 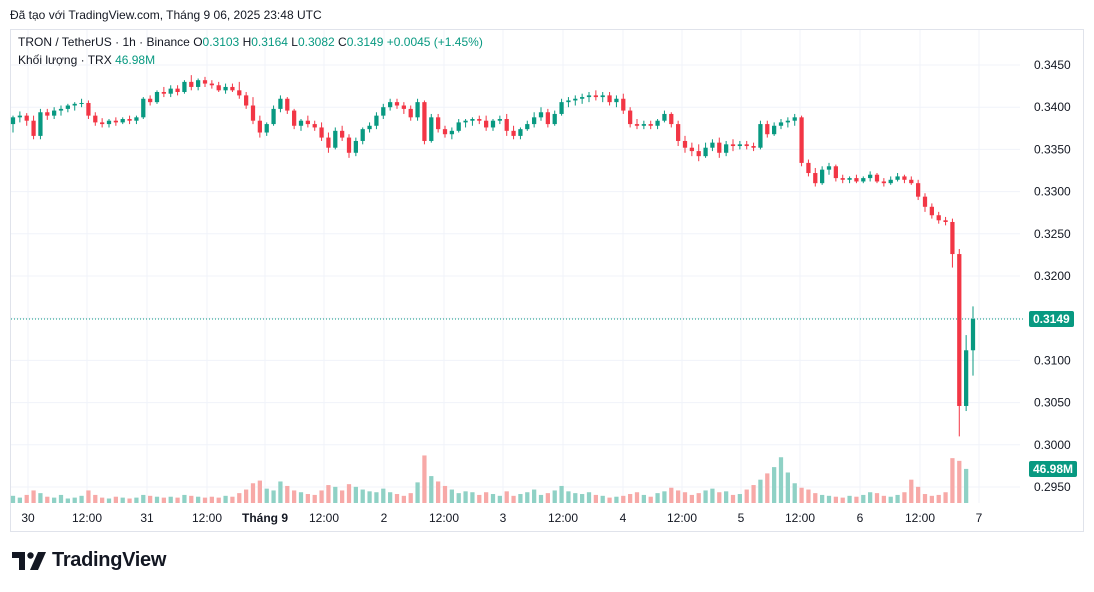 I want to click on x-tick-label: Tháng 9, so click(x=265, y=518).